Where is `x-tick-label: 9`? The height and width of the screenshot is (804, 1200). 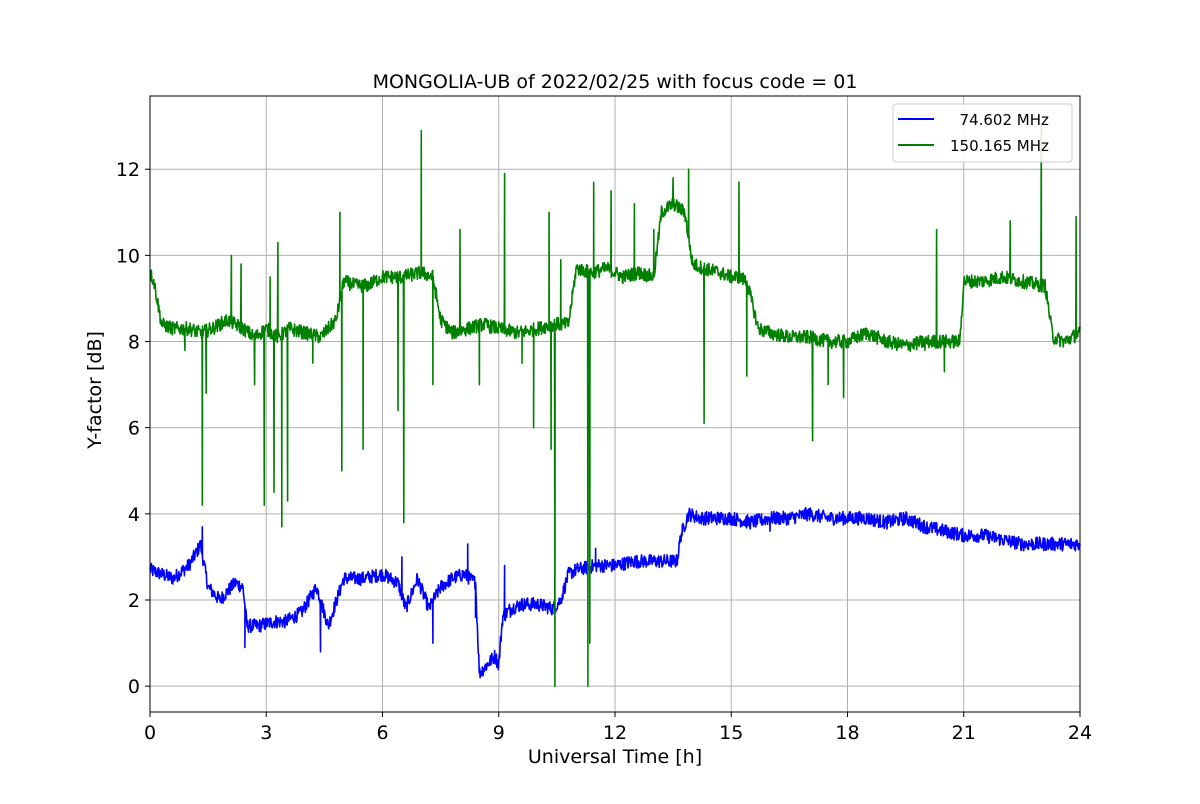 x-tick-label: 9 is located at coordinates (499, 733).